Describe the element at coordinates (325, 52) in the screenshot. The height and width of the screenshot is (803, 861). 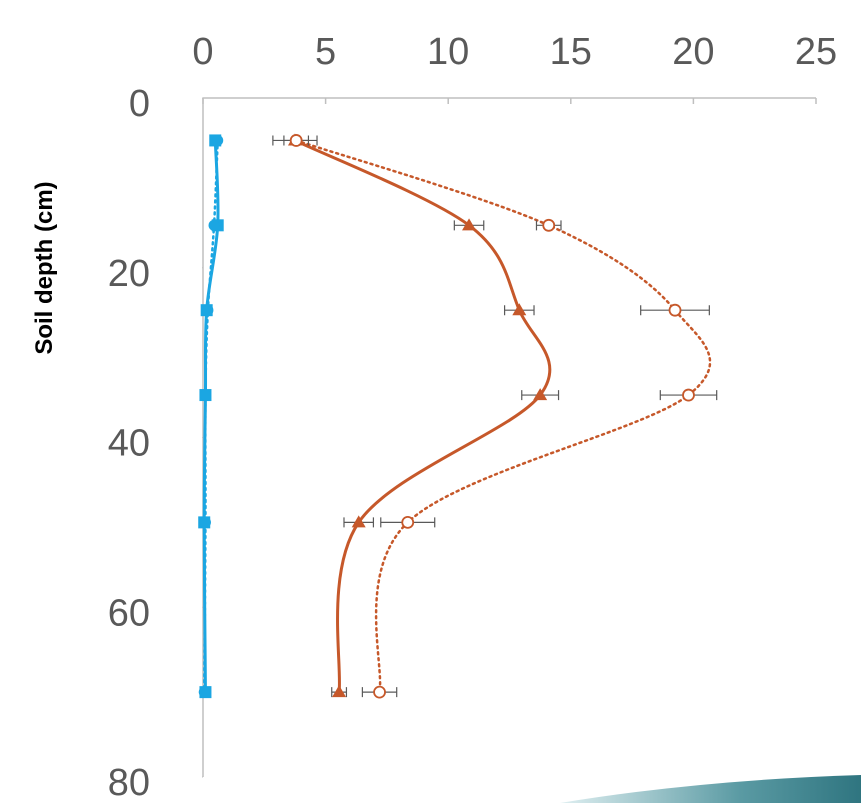
I see `x-tick-label: 5` at that location.